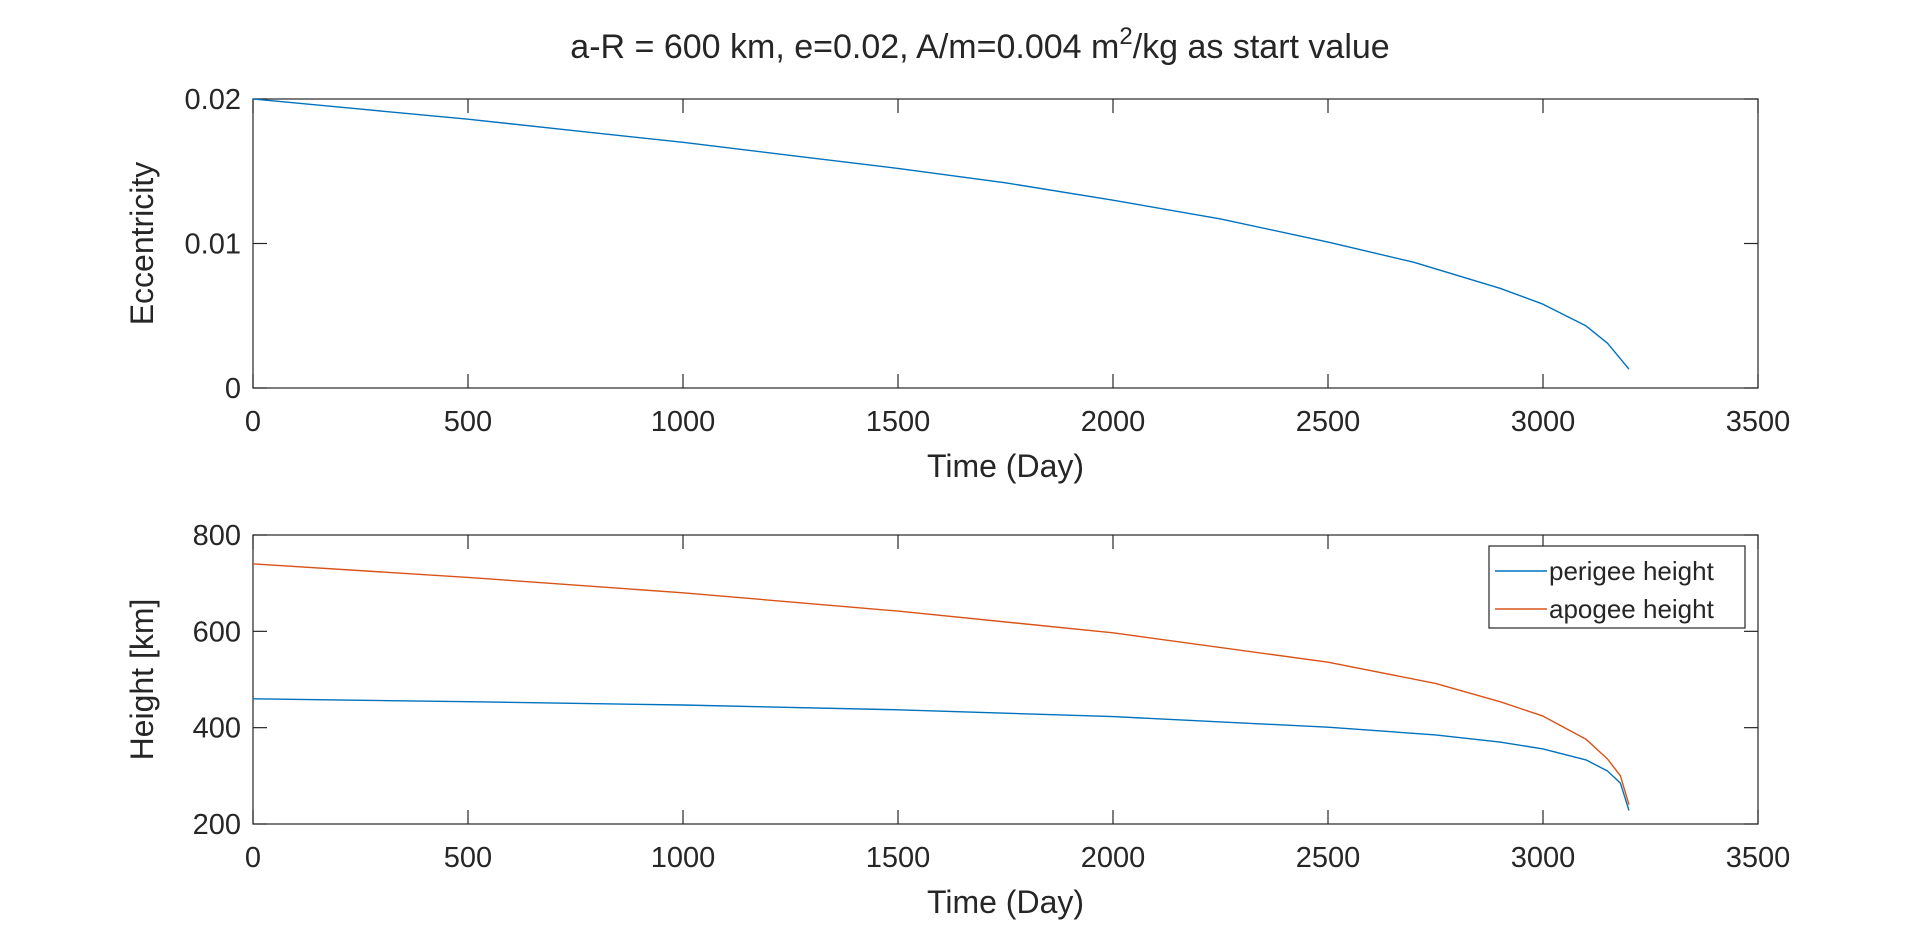  I want to click on eccentricity-x-tick-label: 1000, so click(683, 422).